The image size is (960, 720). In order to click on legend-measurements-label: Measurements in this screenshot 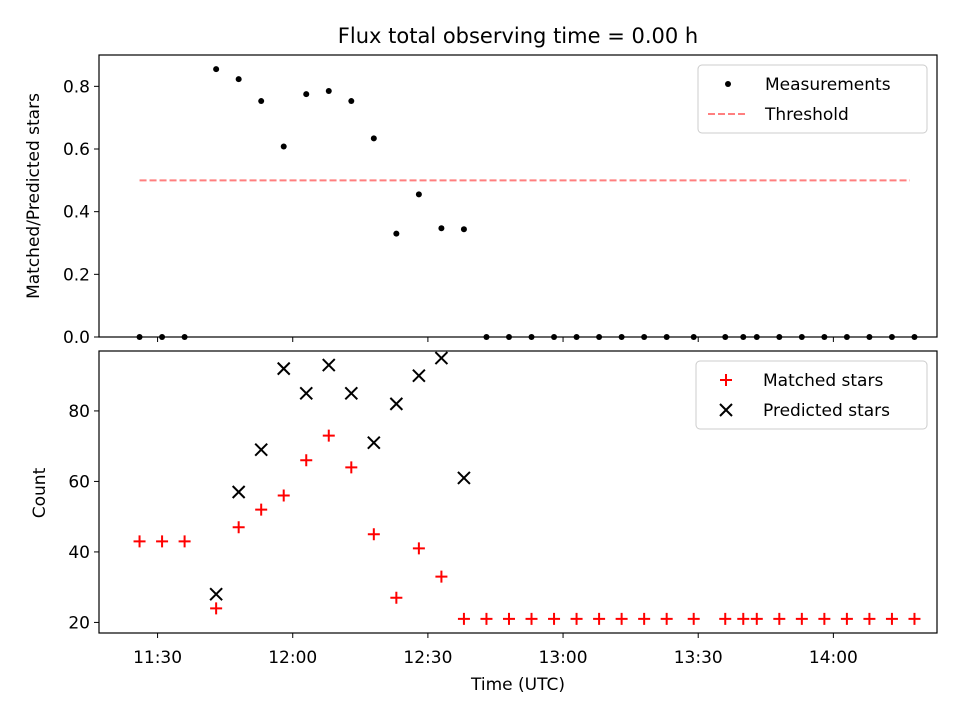, I will do `click(828, 85)`.